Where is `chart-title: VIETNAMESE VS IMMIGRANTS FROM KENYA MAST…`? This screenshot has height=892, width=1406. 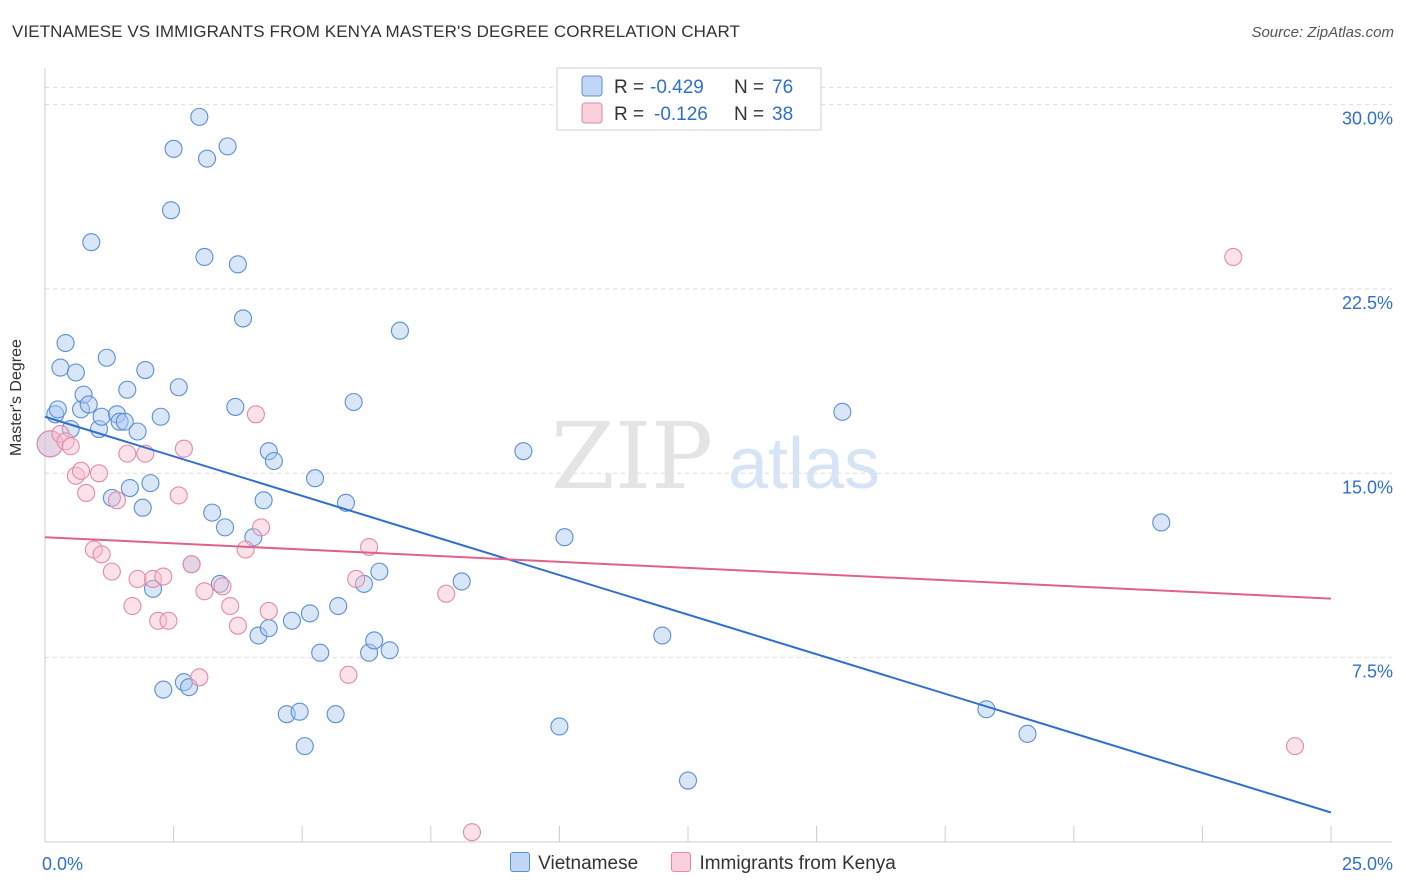 chart-title: VIETNAMESE VS IMMIGRANTS FROM KENYA MAST… is located at coordinates (376, 31).